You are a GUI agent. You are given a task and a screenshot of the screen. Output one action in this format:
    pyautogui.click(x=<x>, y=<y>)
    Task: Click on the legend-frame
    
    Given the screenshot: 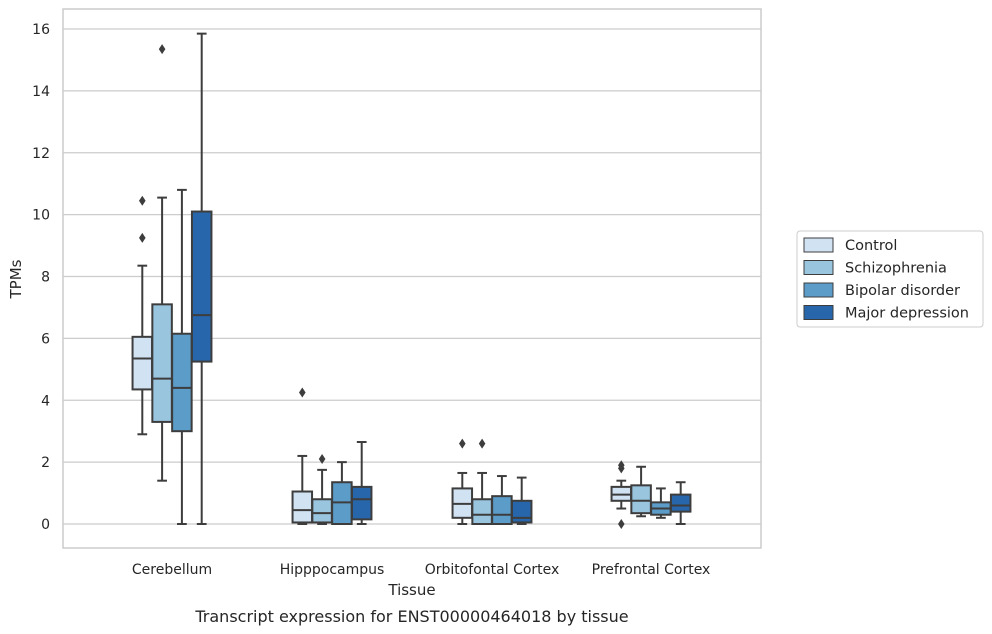 What is the action you would take?
    pyautogui.click(x=890, y=279)
    